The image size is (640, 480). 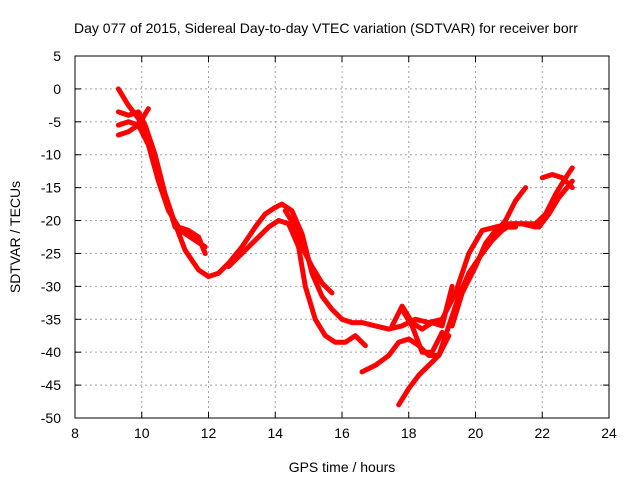 I want to click on x-tick-labels: 8 10 12 14 16 18 20 22 24, so click(x=344, y=433).